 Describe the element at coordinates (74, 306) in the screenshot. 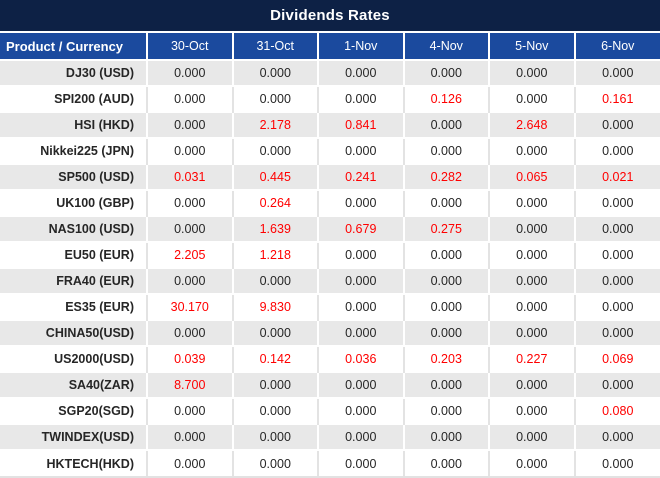

I see `product-cell: ES35 (EUR)` at that location.